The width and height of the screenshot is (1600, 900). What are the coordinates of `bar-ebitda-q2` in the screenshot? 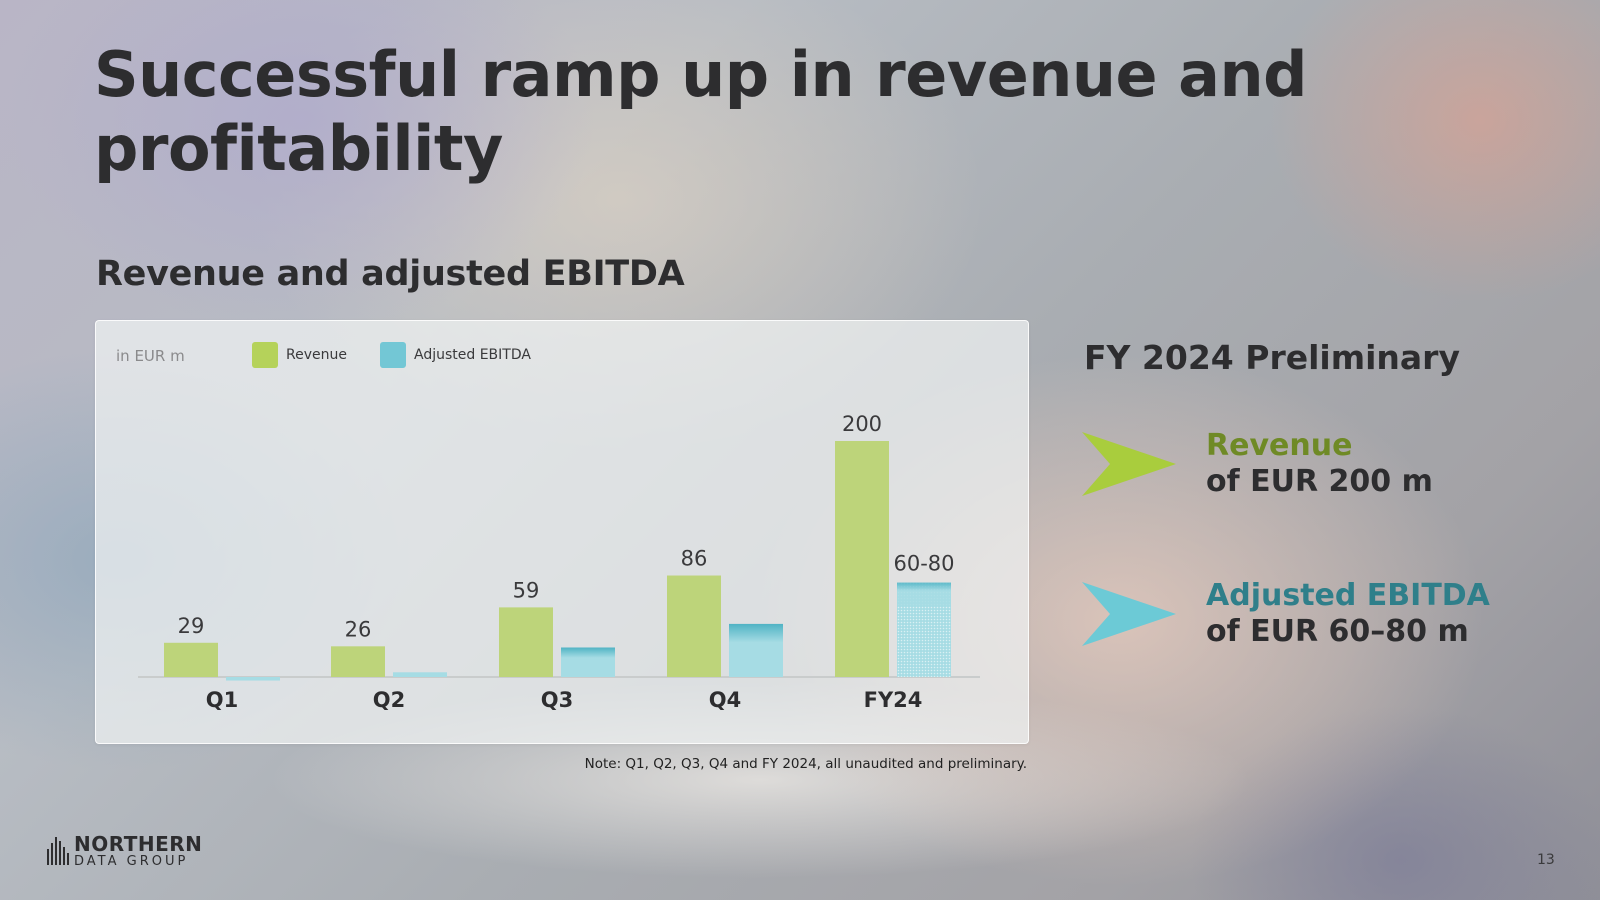 It's located at (420, 674).